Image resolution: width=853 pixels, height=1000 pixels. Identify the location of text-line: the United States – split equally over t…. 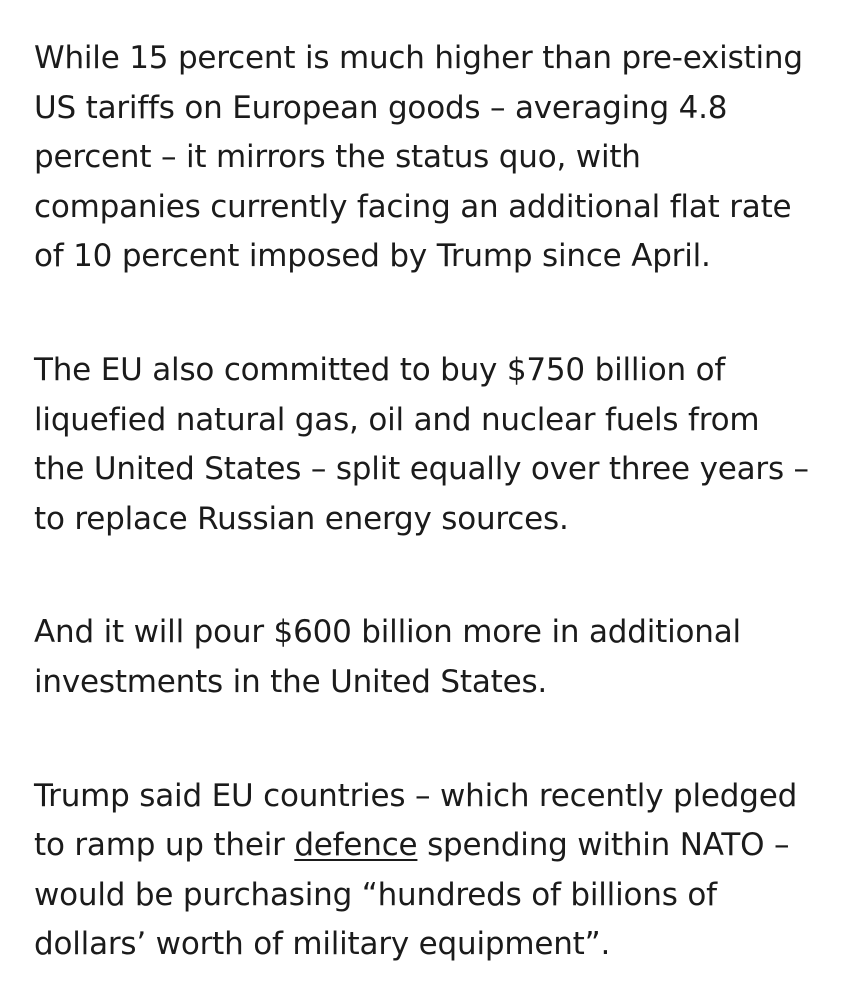
(421, 469).